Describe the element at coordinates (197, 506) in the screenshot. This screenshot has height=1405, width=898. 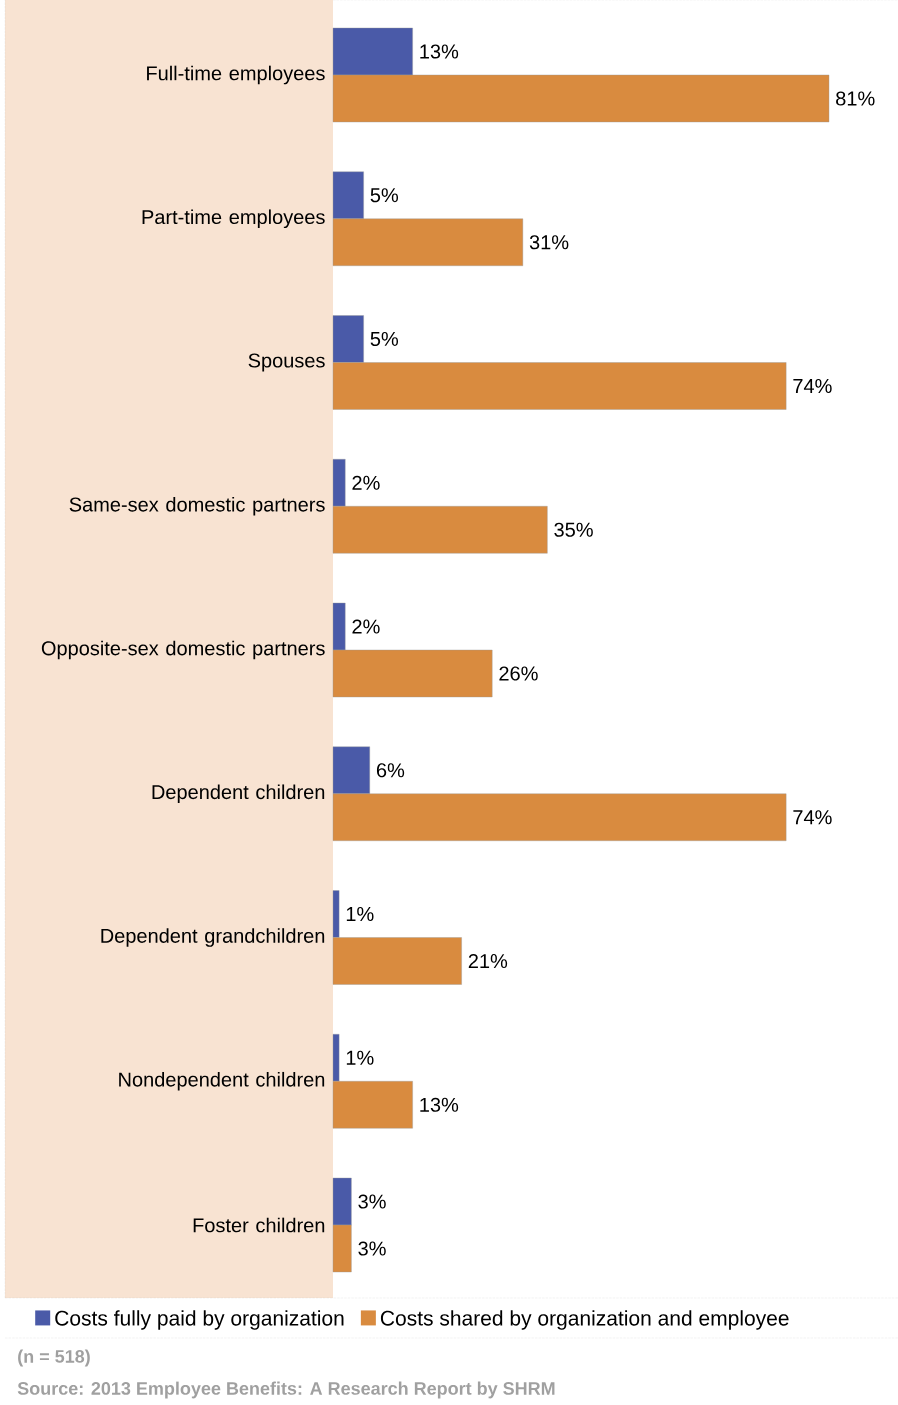
I see `y-tick-label: Same-sex domestic partners` at that location.